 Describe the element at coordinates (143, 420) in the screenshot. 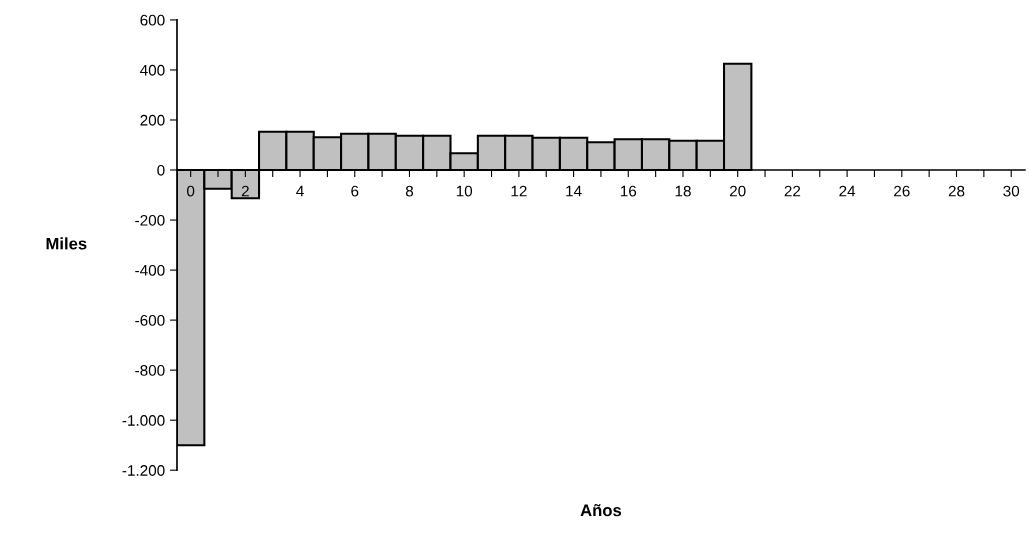

I see `y-tick-label: -1.000` at that location.